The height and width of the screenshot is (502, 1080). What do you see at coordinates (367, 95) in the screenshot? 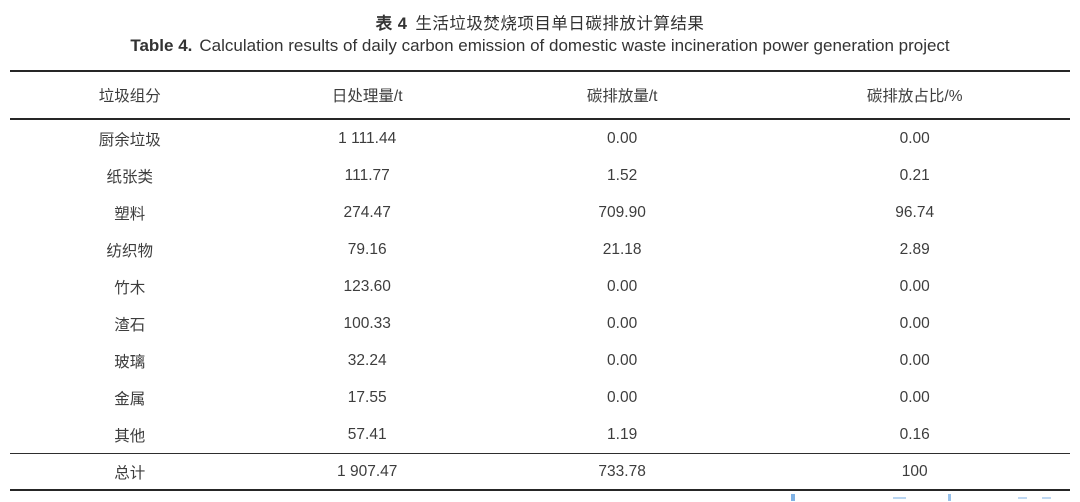
I see `col-header-daily-amount: 日处理量/t` at bounding box center [367, 95].